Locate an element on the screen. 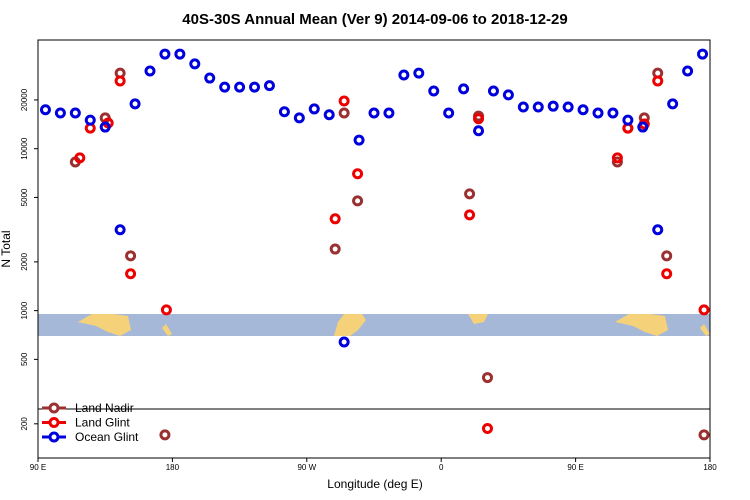  x-axis-label: Longitude (deg E) is located at coordinates (374, 484).